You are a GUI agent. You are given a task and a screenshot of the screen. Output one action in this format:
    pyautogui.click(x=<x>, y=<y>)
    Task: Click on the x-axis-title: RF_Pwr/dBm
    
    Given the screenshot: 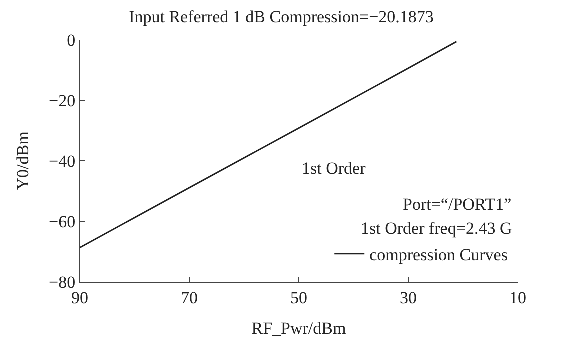 What is the action you would take?
    pyautogui.click(x=299, y=328)
    